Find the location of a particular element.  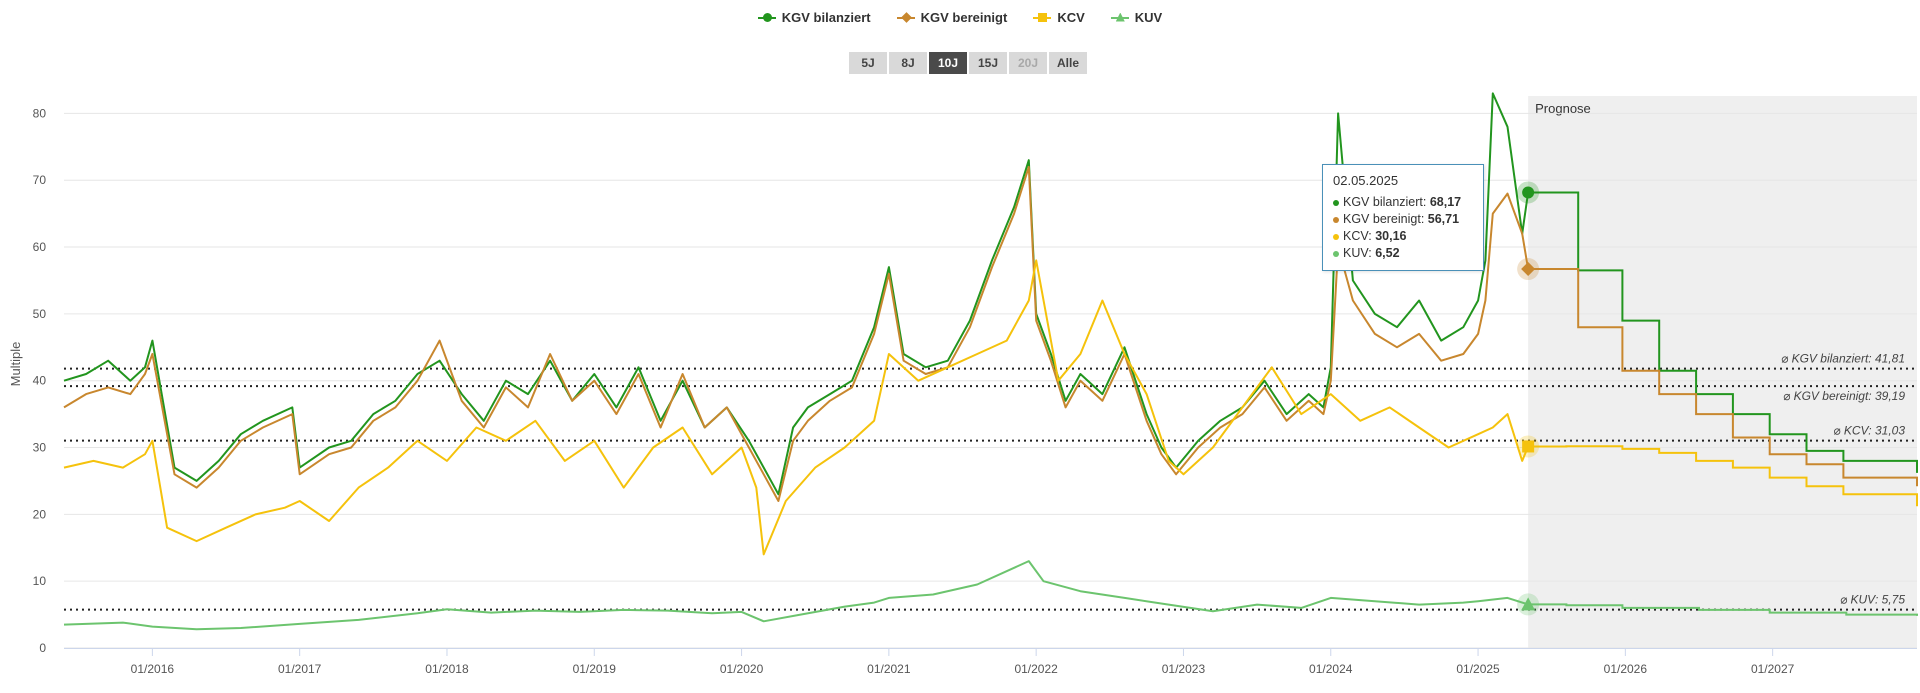

y-tick-label: 40 is located at coordinates (40, 381).